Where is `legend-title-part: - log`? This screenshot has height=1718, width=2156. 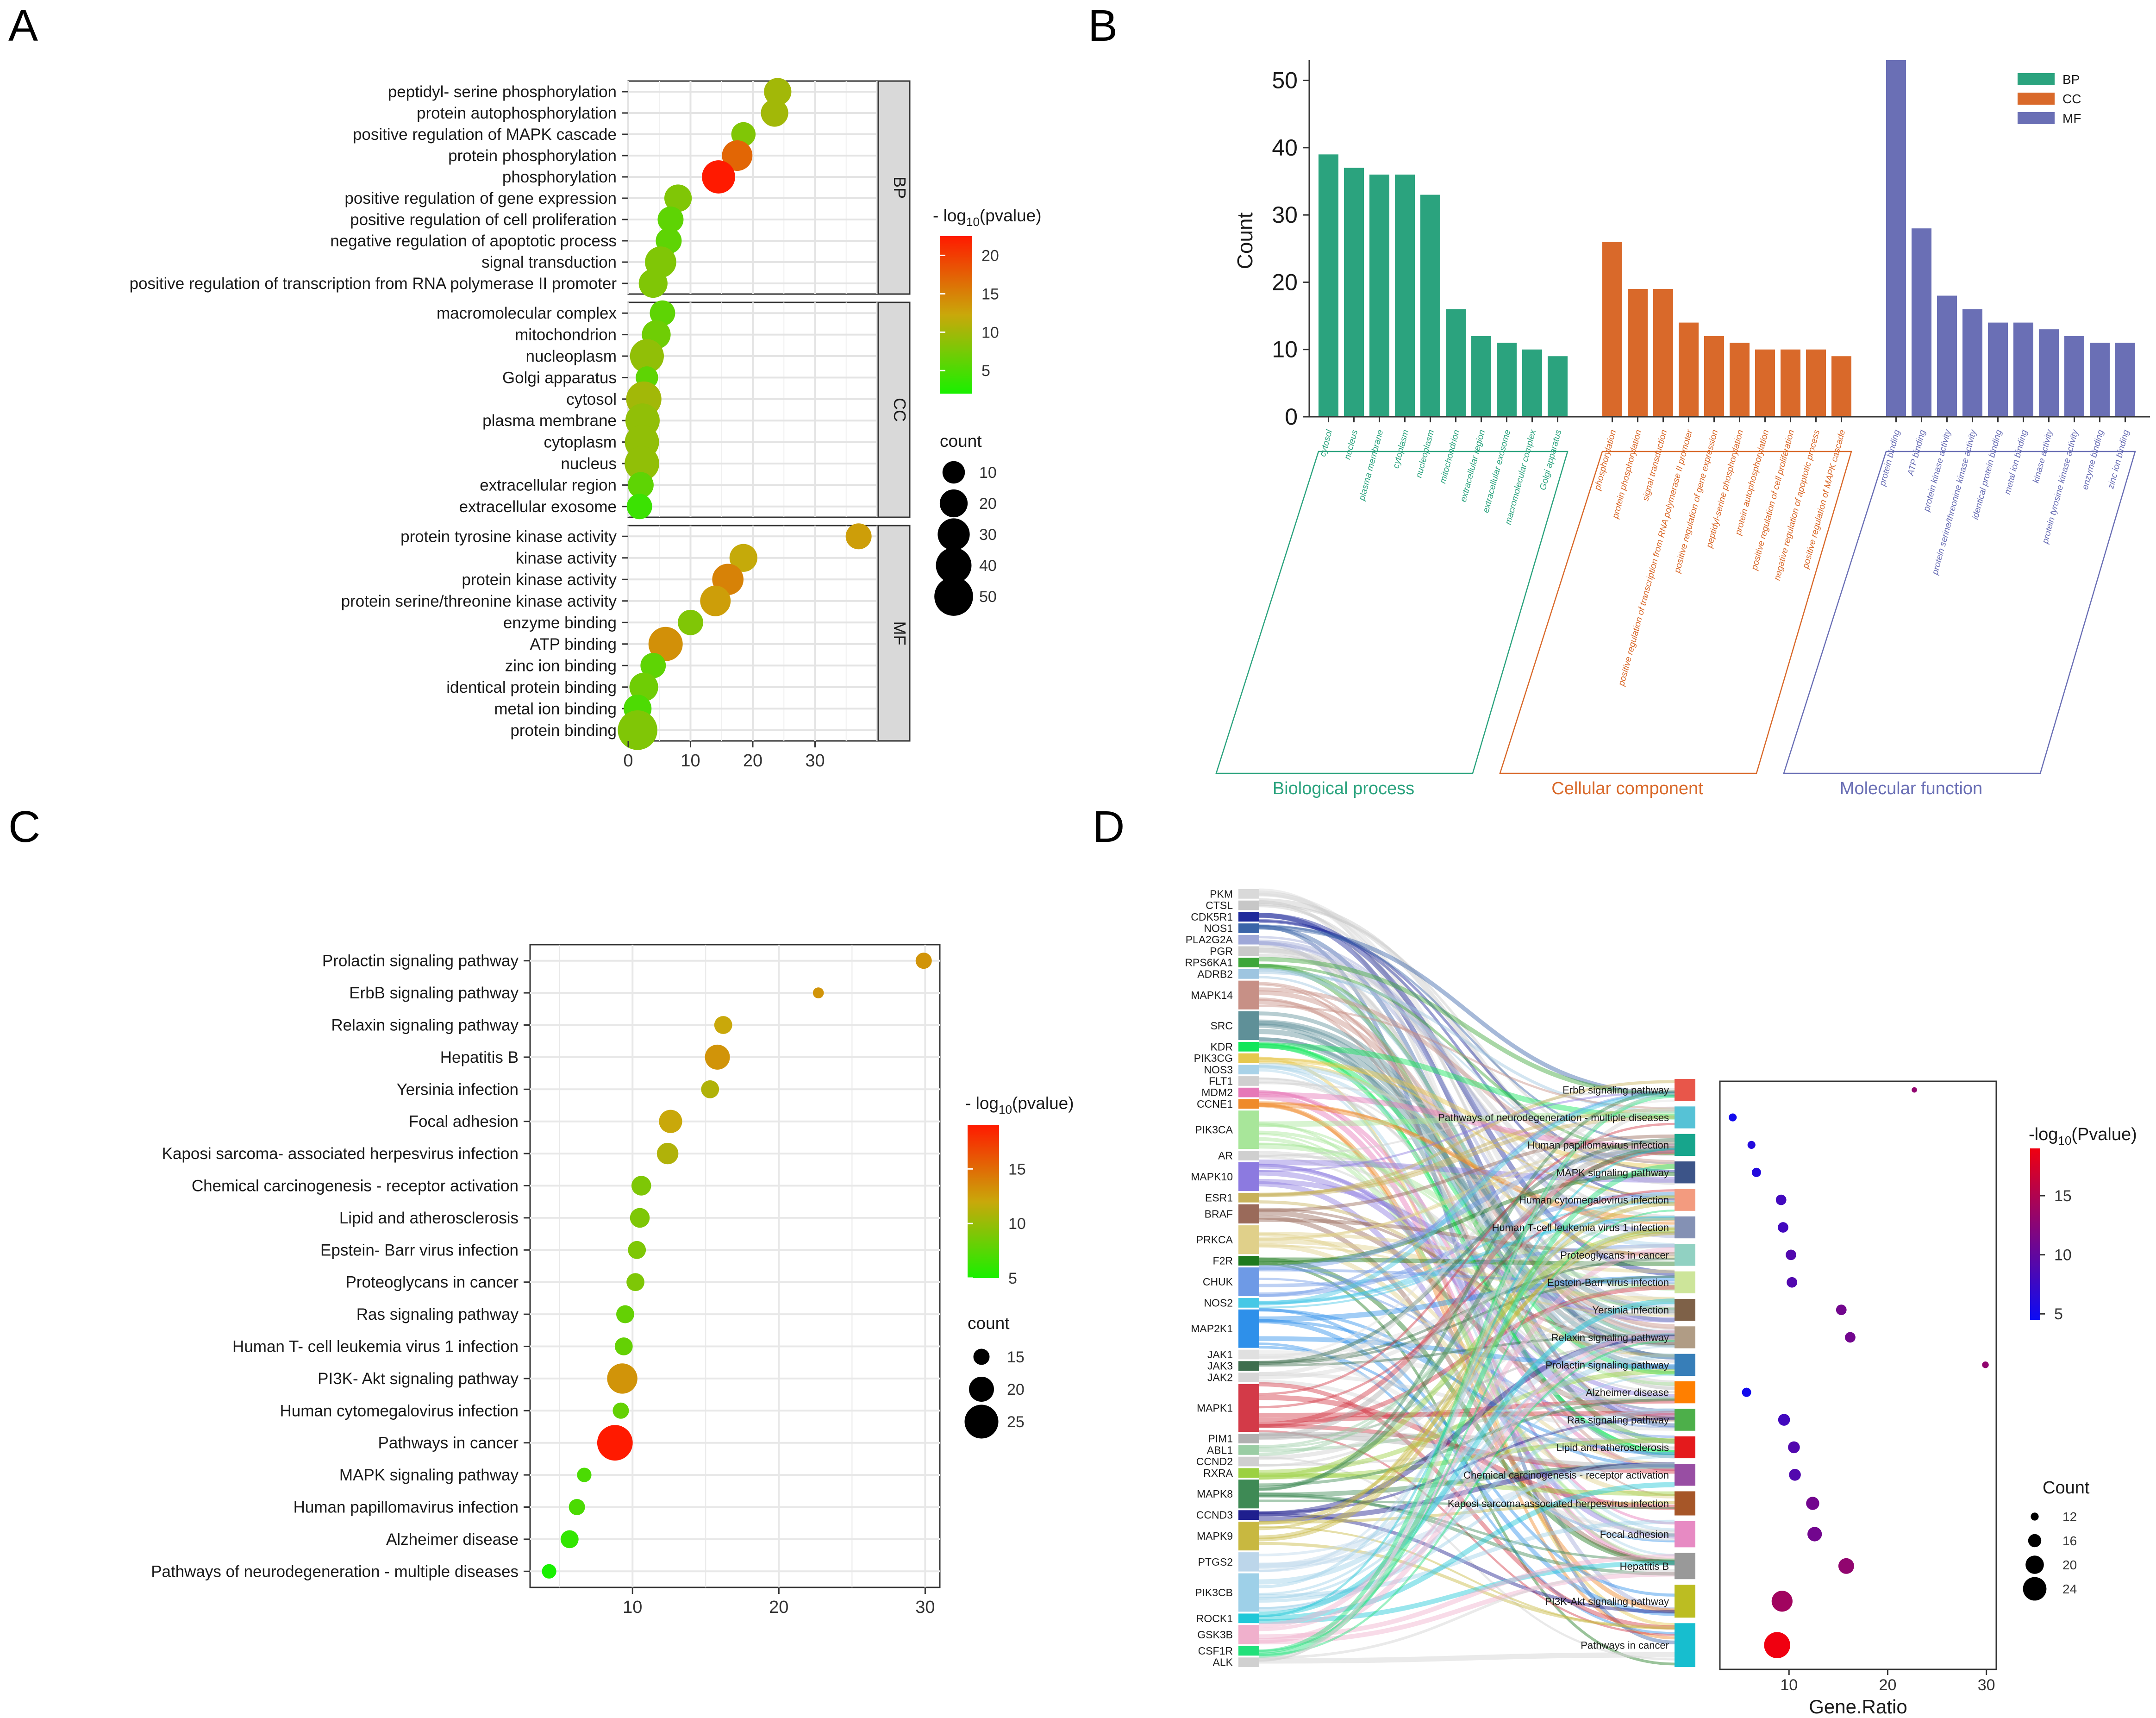 legend-title-part: - log is located at coordinates (982, 1103).